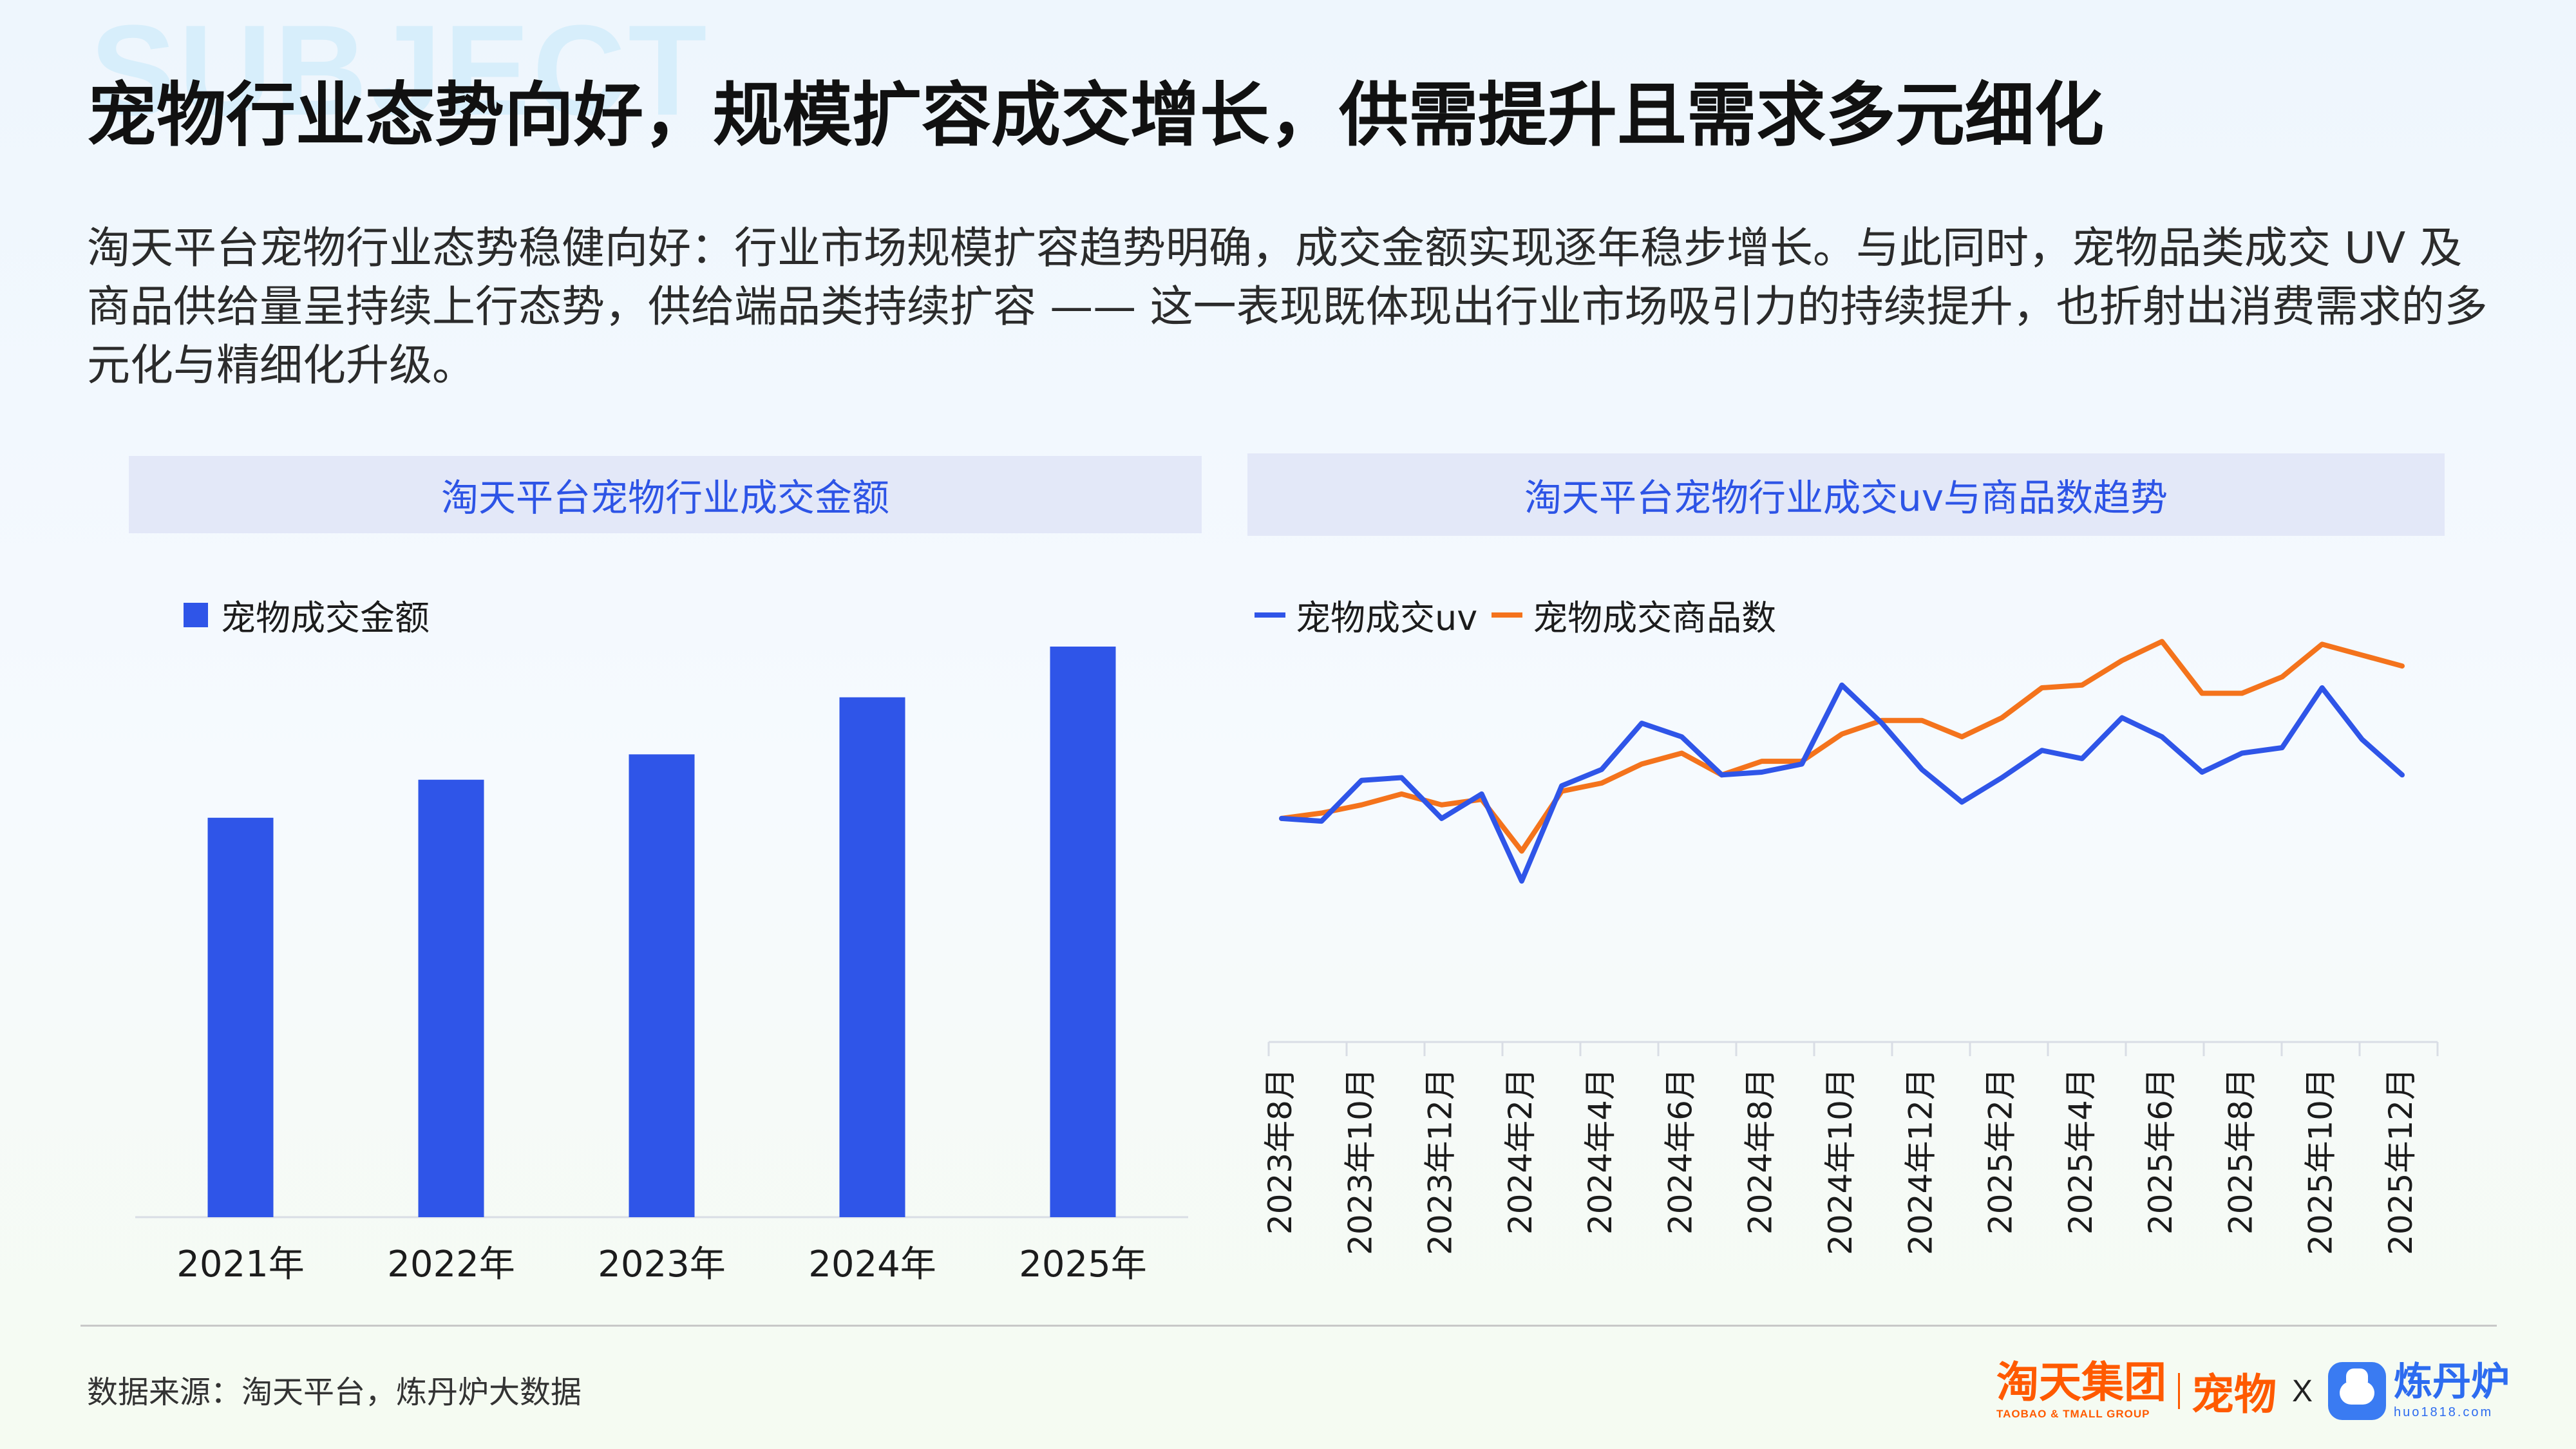 The height and width of the screenshot is (1449, 2576). I want to click on bar-tick-label: 2023年, so click(662, 1264).